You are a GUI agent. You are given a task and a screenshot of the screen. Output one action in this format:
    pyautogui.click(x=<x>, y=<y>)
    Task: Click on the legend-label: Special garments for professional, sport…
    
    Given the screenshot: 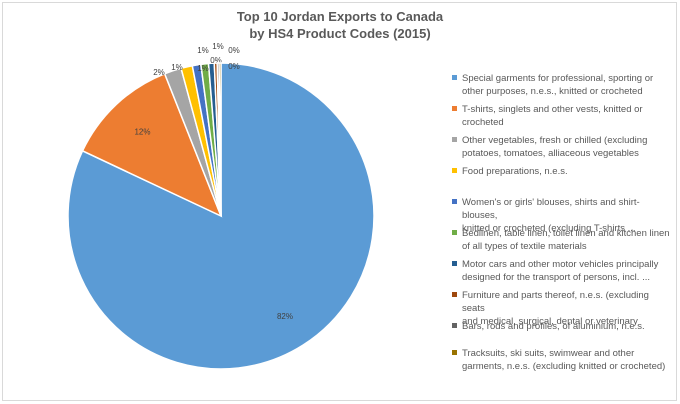 What is the action you would take?
    pyautogui.click(x=568, y=85)
    